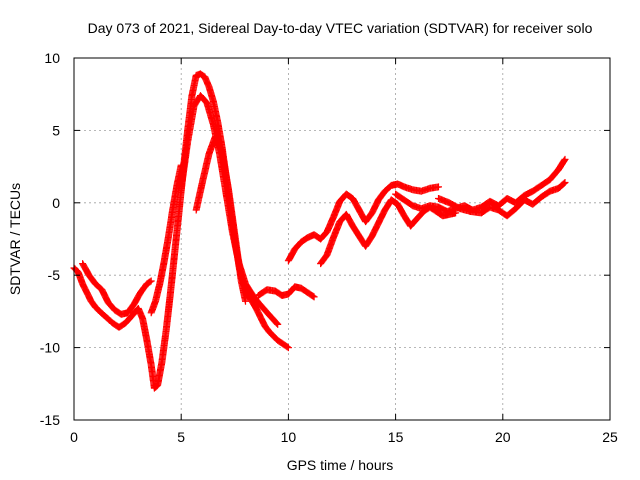  Describe the element at coordinates (289, 437) in the screenshot. I see `x-tick-label: 10` at that location.